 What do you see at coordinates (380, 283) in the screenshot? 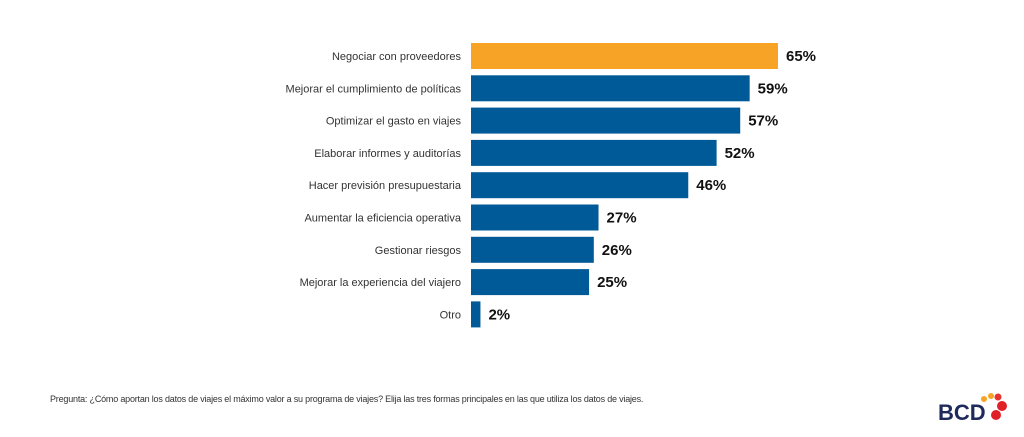
I see `category-label: Mejorar la experiencia del viajero` at bounding box center [380, 283].